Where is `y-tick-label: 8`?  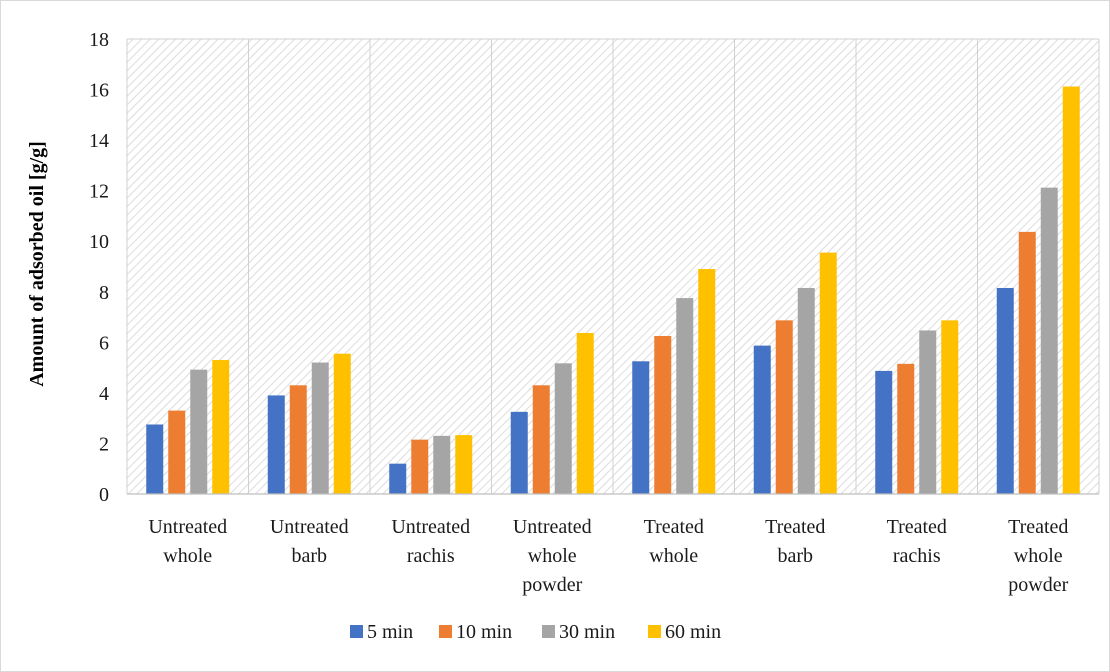
y-tick-label: 8 is located at coordinates (104, 293).